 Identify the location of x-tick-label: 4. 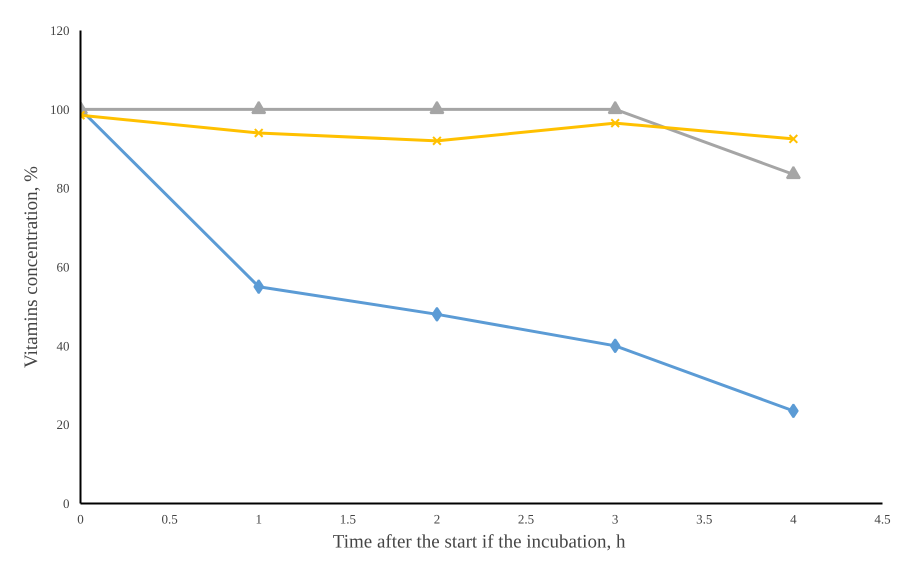
(794, 519).